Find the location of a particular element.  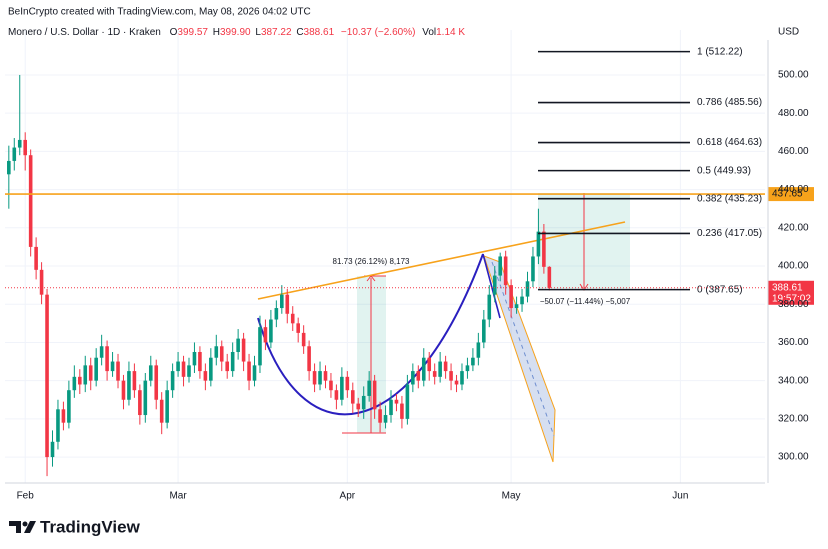

x-tick-label: Jun is located at coordinates (680, 496).